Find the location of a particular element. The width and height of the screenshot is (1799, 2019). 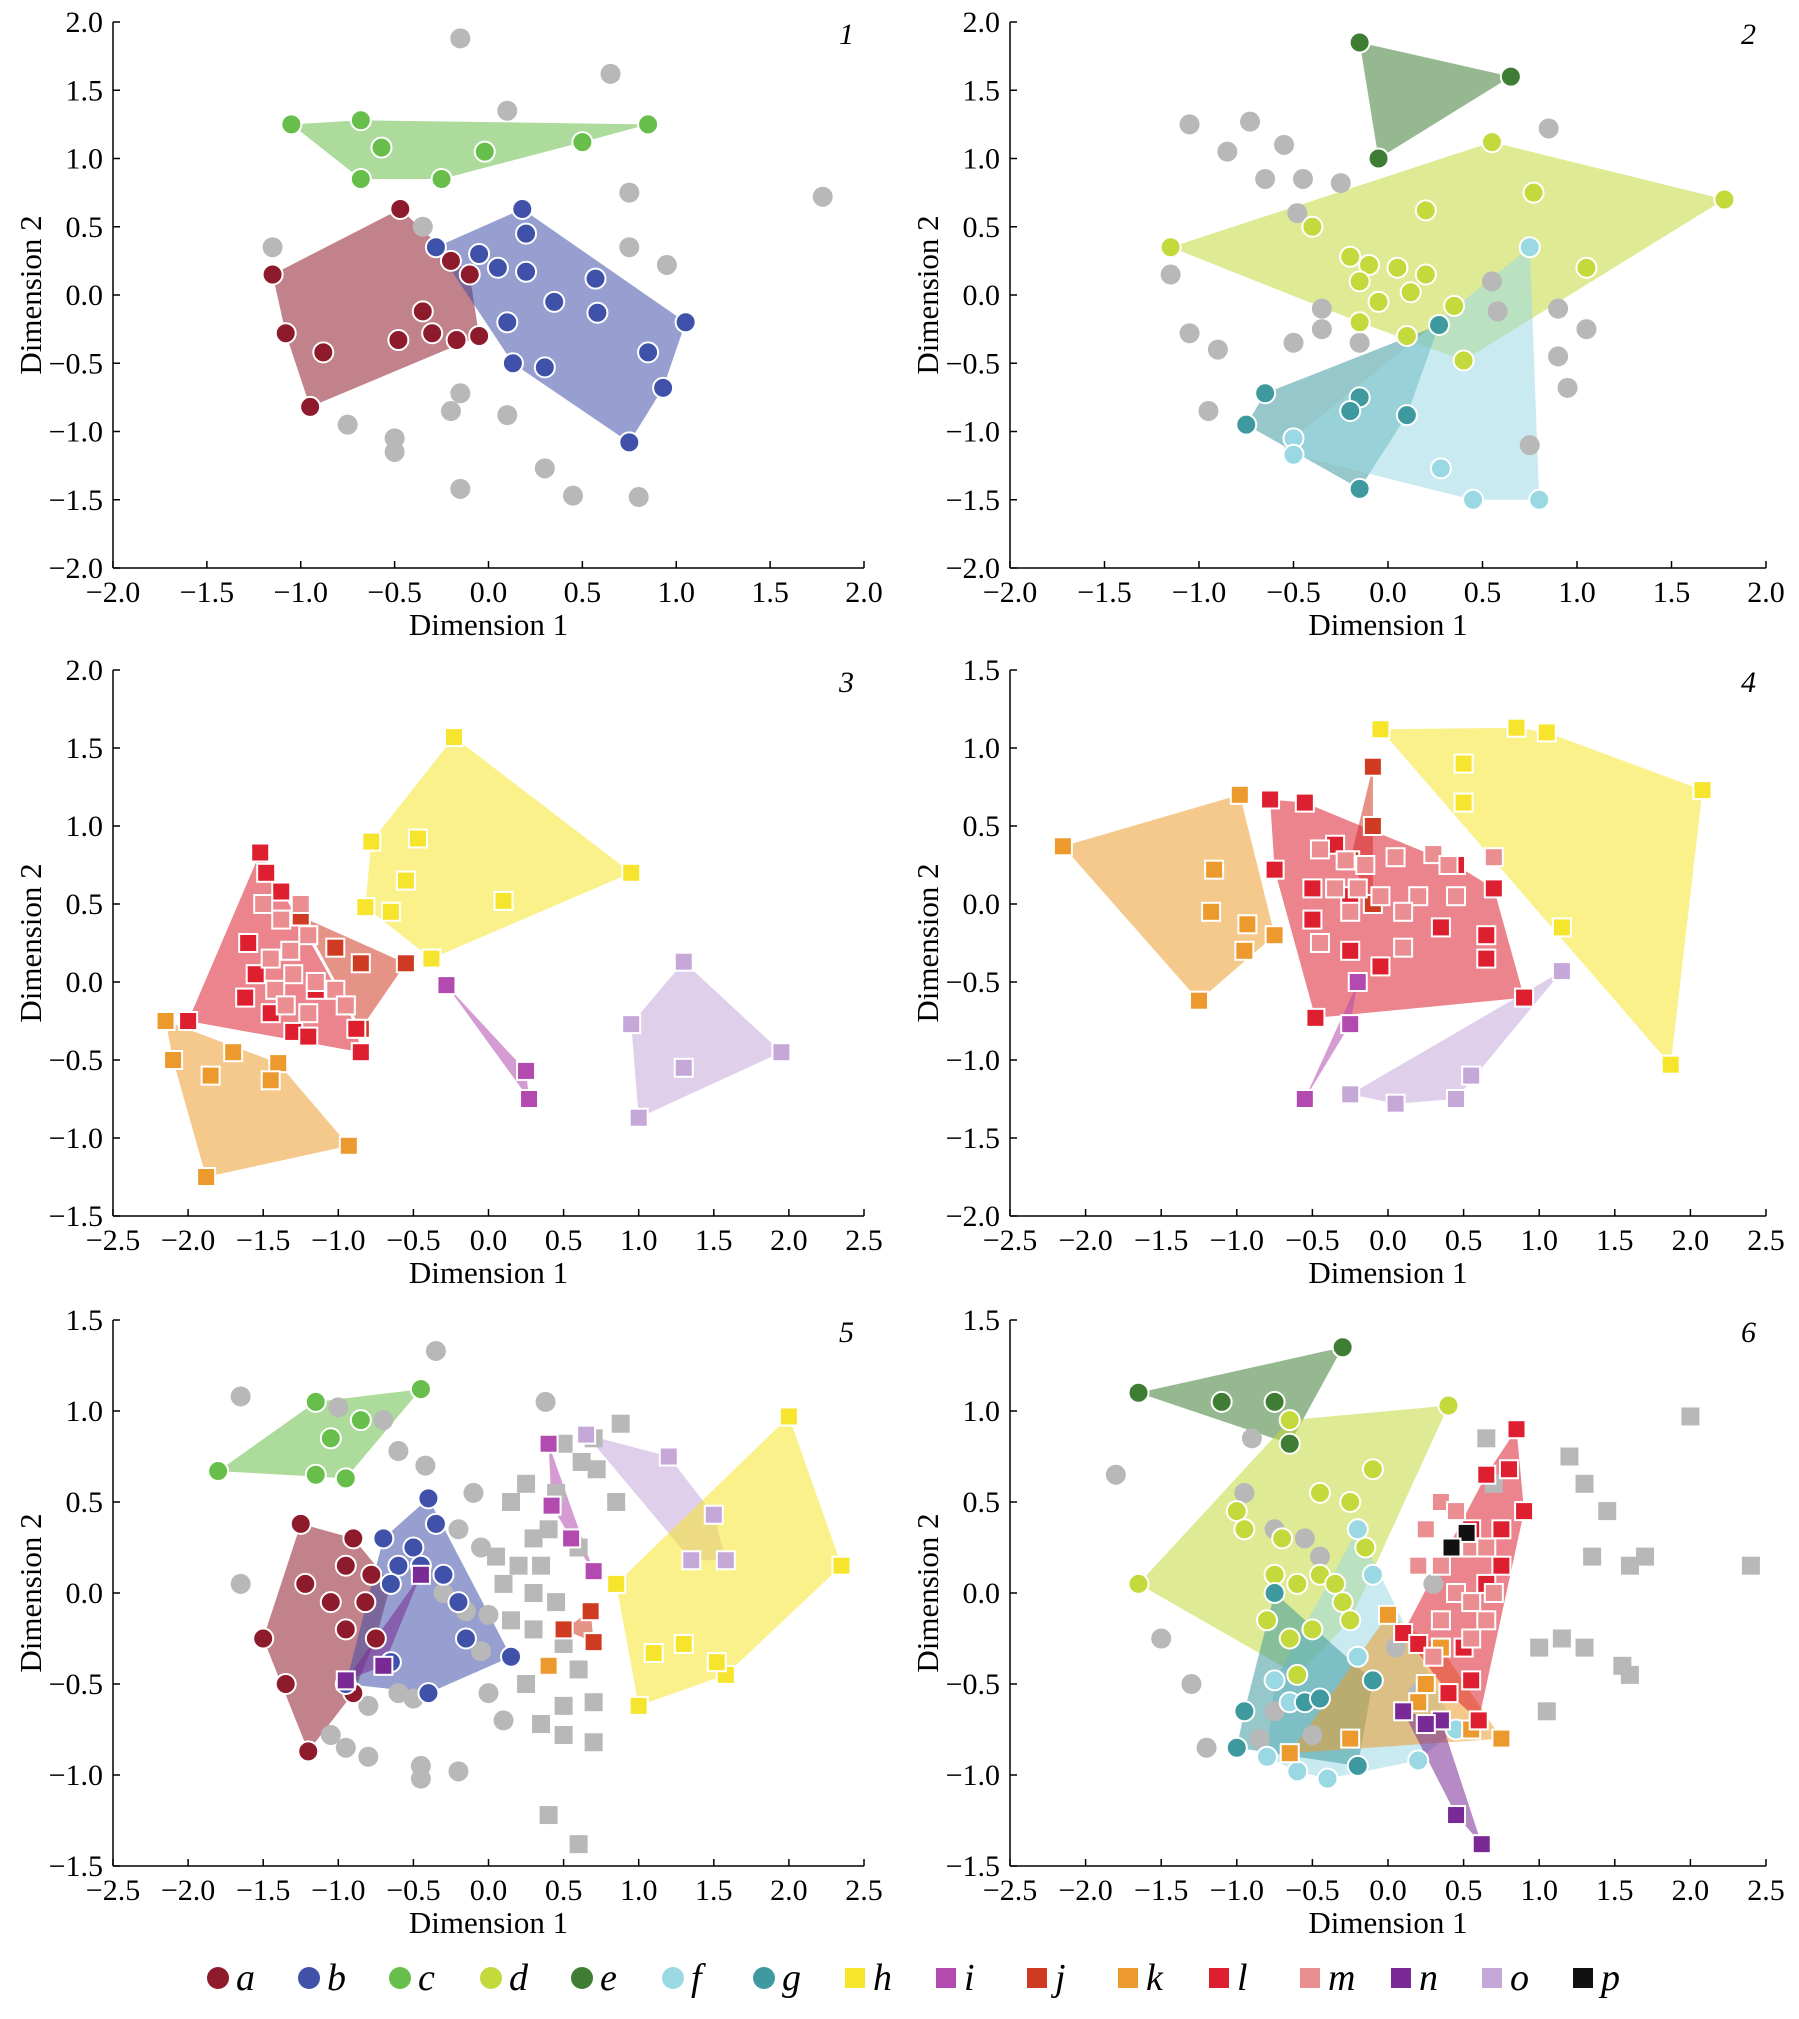

y-tick-label: 2.0 is located at coordinates (85, 670).